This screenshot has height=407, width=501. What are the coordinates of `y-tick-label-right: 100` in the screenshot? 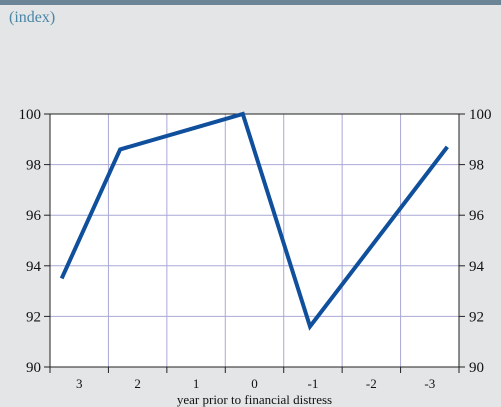 It's located at (480, 115).